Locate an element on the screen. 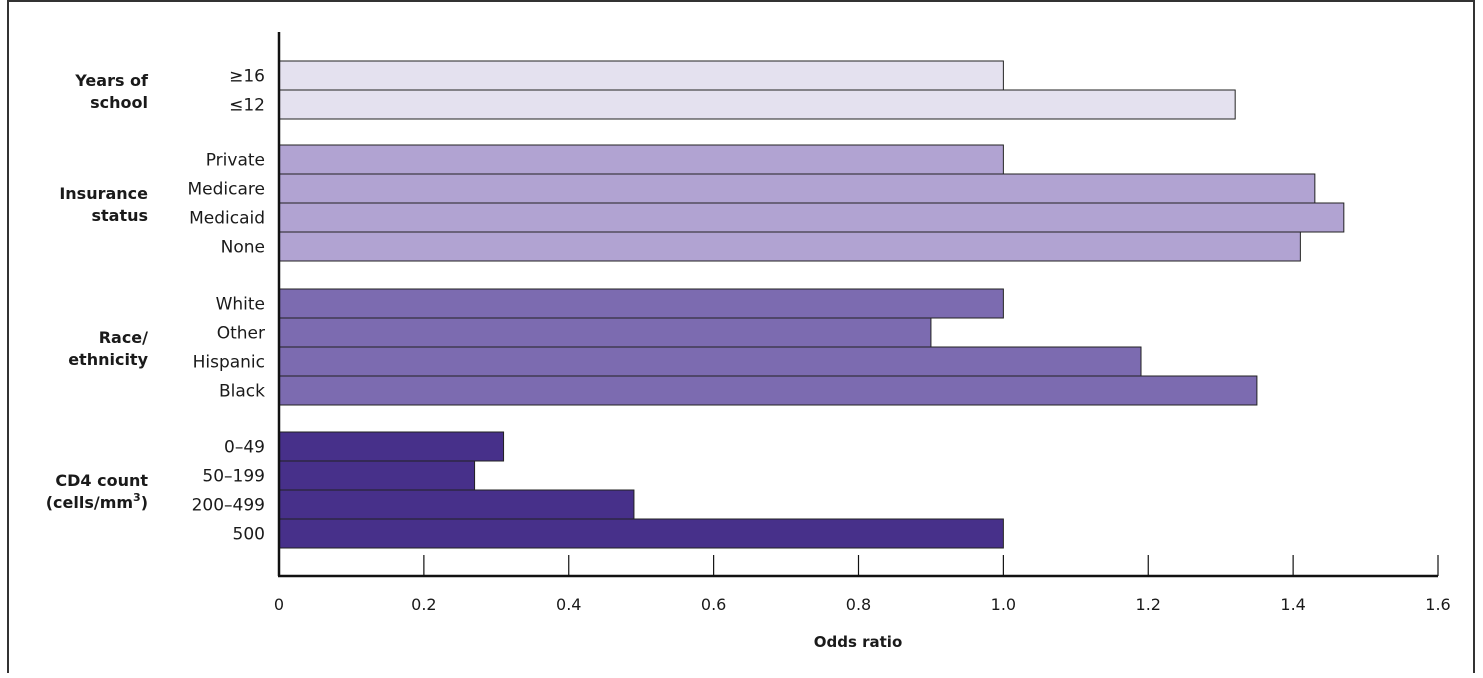  group-label-line: Insurance is located at coordinates (103, 193).